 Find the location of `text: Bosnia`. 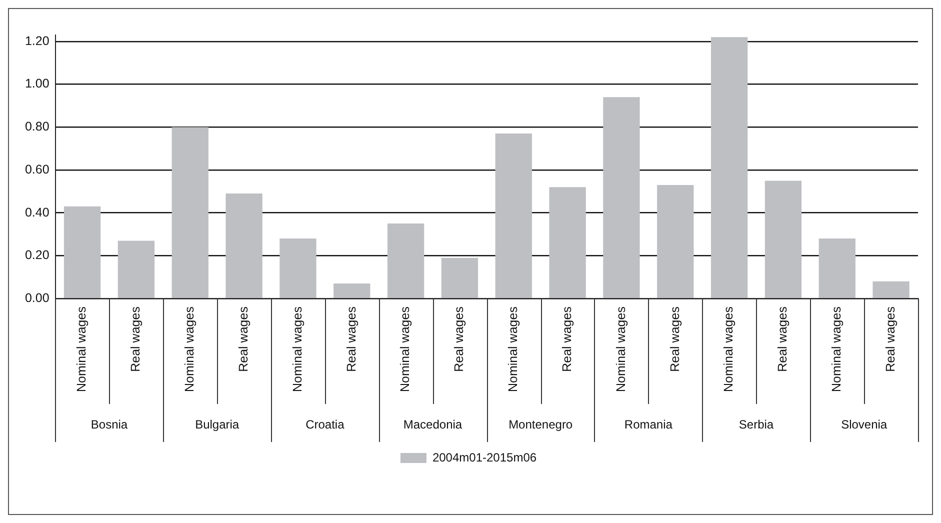

text: Bosnia is located at coordinates (109, 424).